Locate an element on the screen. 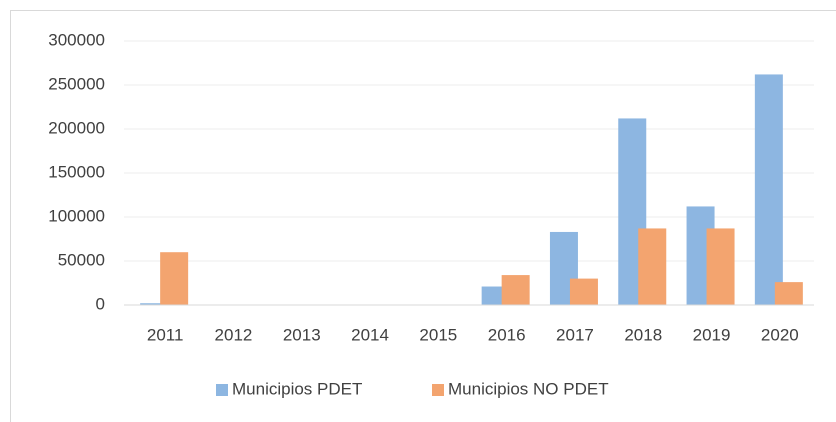 Image resolution: width=836 pixels, height=422 pixels. x-tick-label: 2019 is located at coordinates (712, 334).